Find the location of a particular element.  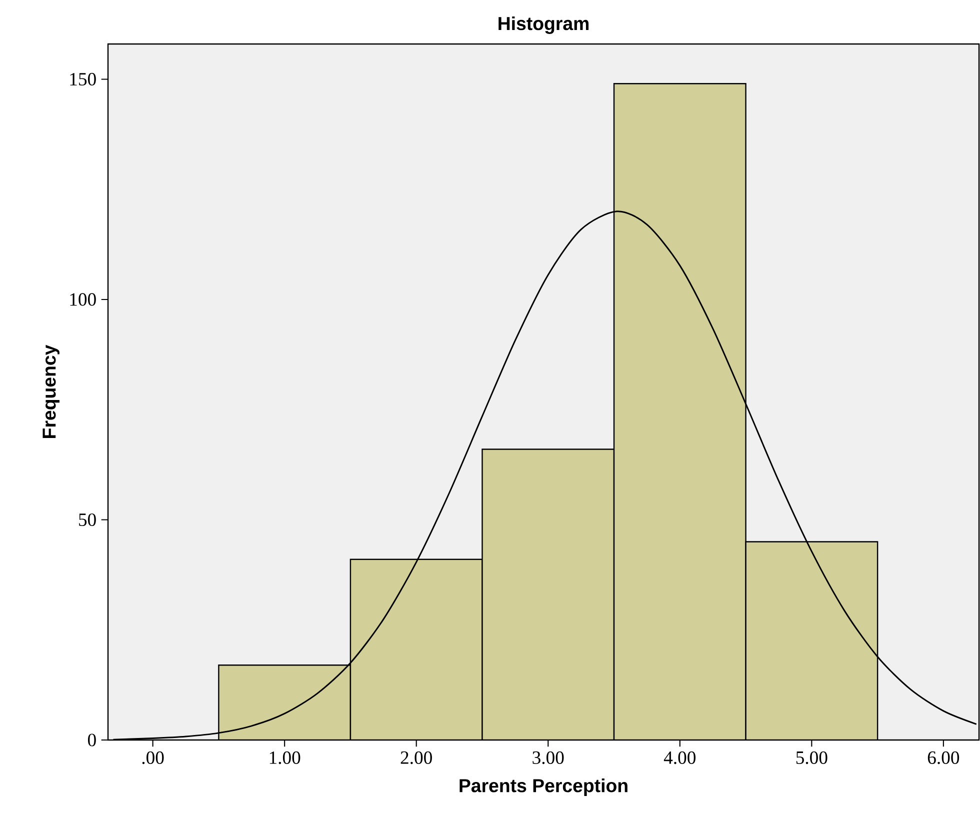

x-tick-label: 5.00 is located at coordinates (812, 757).